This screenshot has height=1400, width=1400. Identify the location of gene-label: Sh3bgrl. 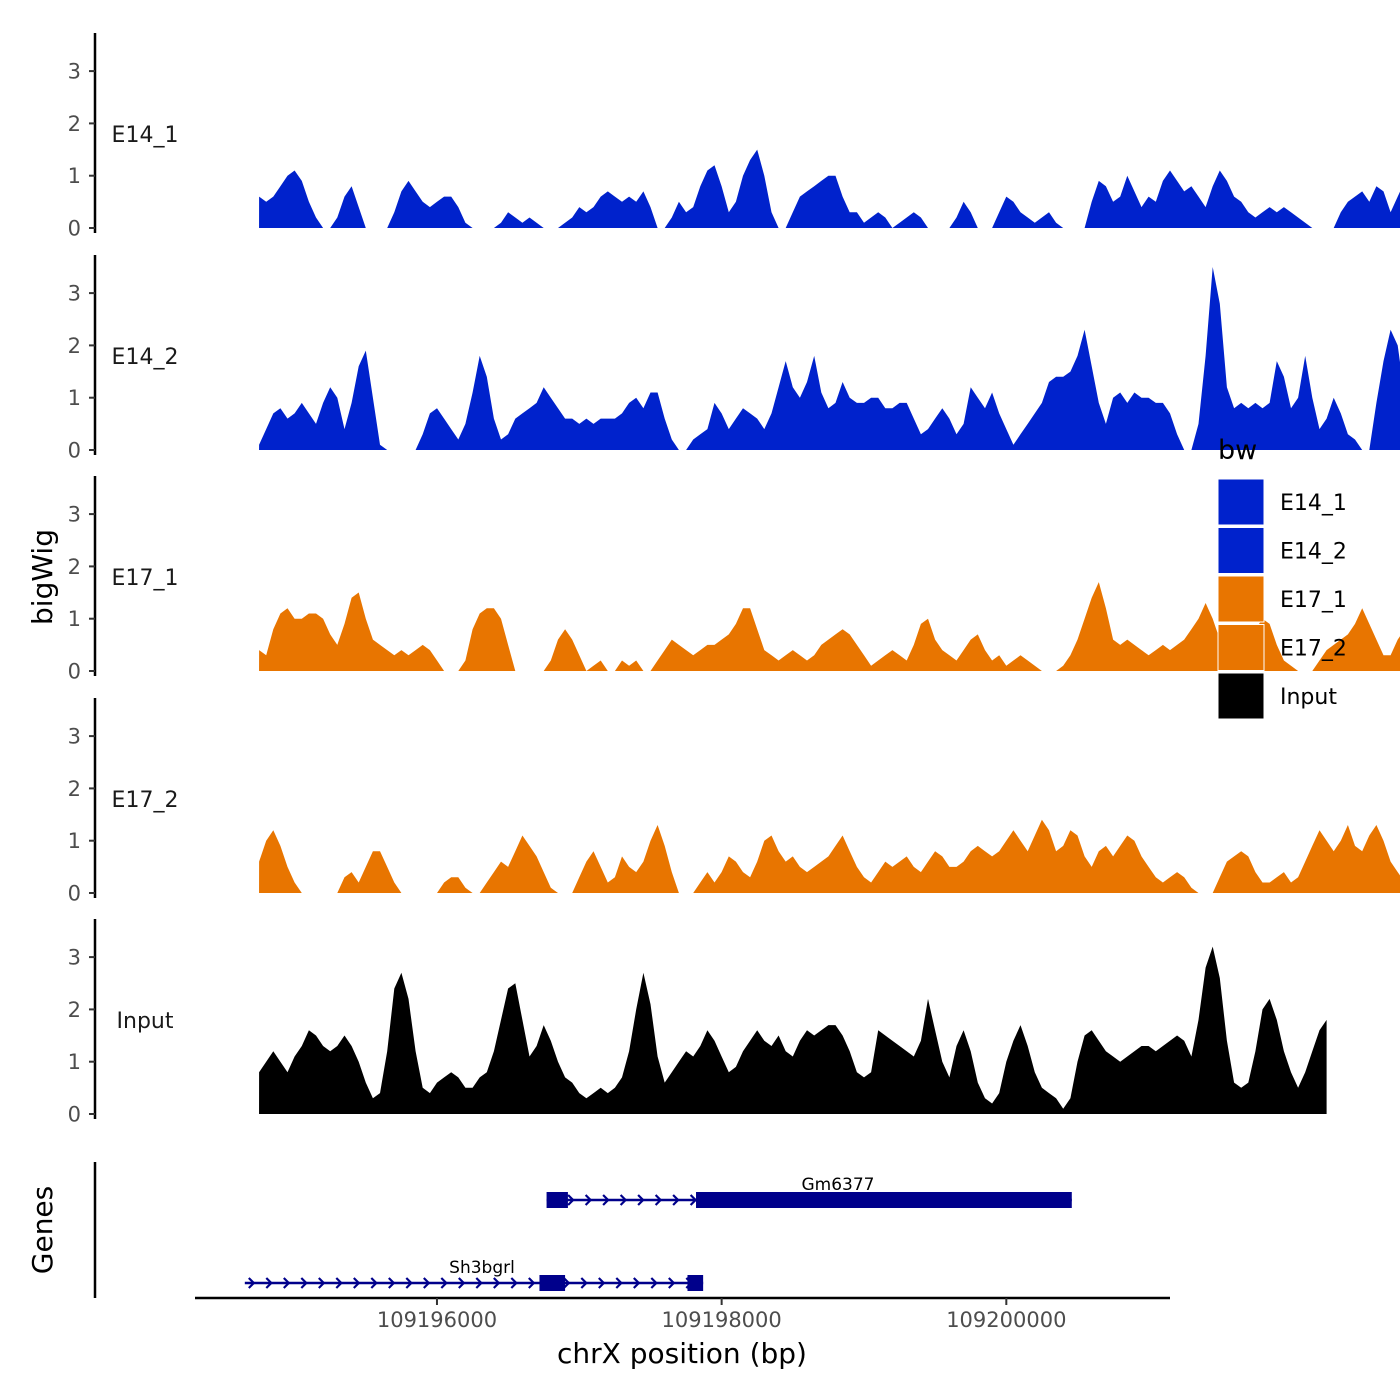
(482, 1268).